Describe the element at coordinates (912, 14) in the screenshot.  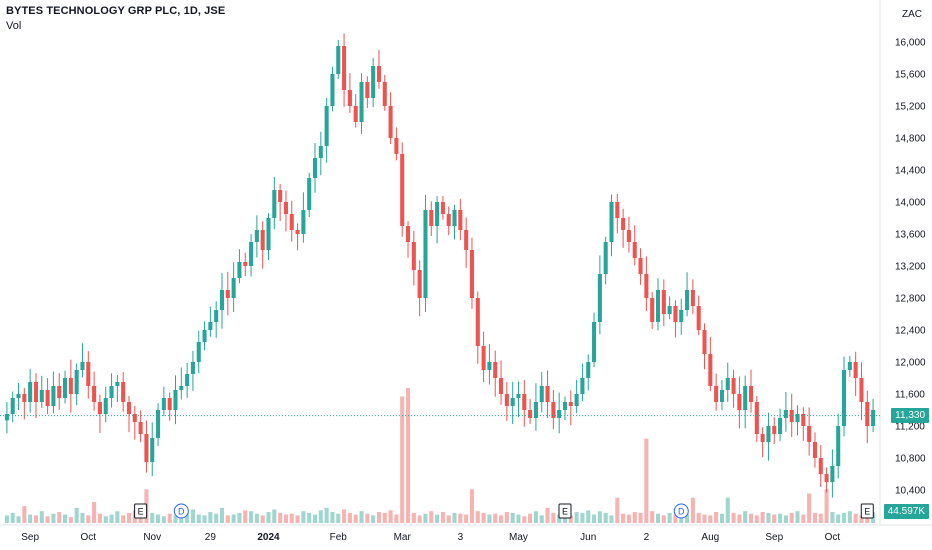
I see `currency-unit-label: ZAC` at that location.